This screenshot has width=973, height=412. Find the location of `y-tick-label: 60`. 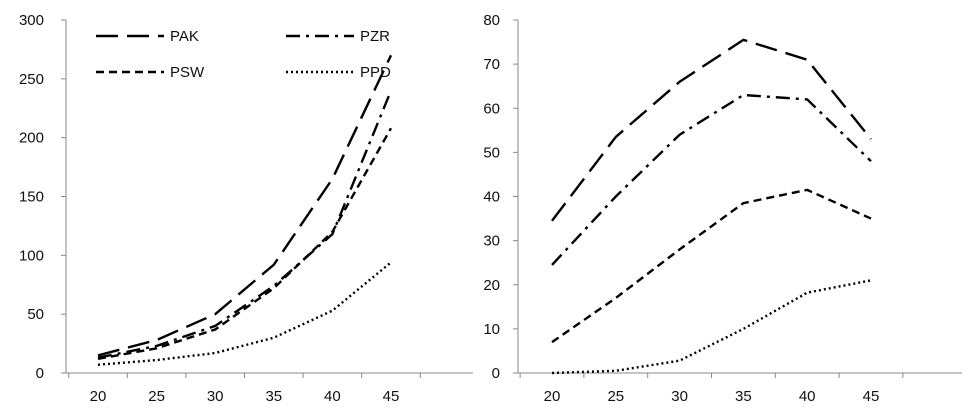

y-tick-label: 60 is located at coordinates (491, 108).